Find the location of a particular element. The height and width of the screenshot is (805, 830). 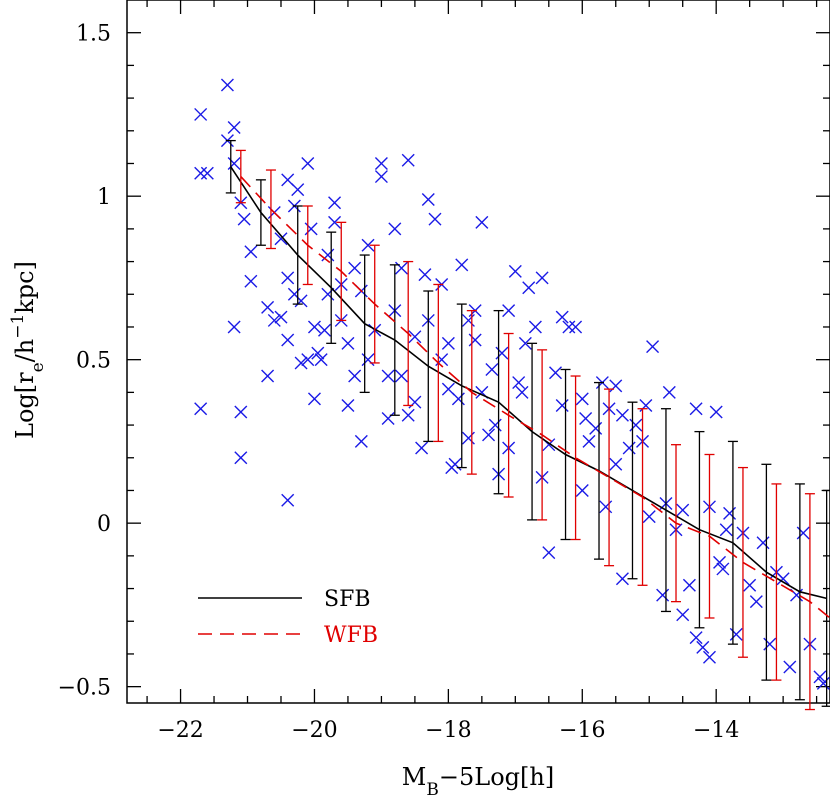

x-axis-title: MB−5Log[h] is located at coordinates (478, 781).